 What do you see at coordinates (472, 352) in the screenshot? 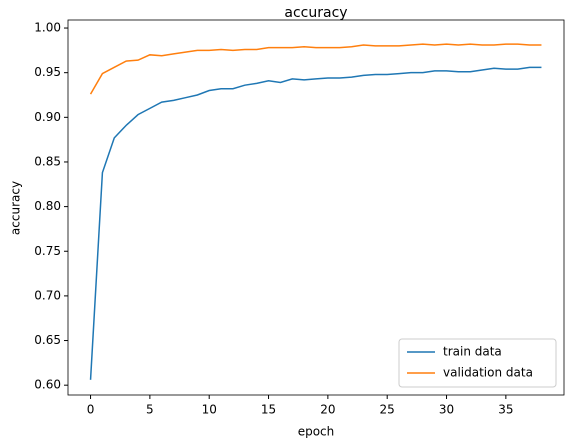
I see `legend-label: train data` at bounding box center [472, 352].